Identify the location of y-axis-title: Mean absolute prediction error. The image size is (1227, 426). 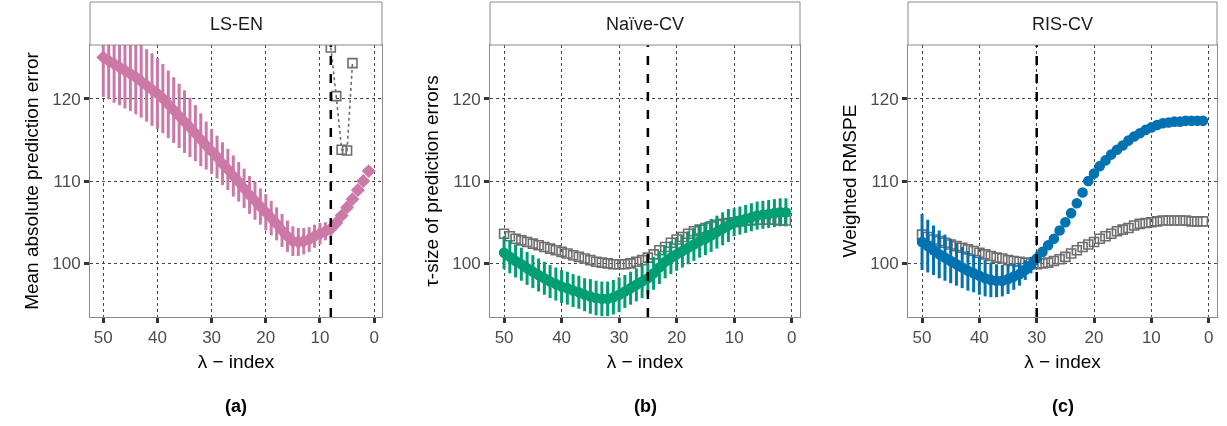
(32, 180).